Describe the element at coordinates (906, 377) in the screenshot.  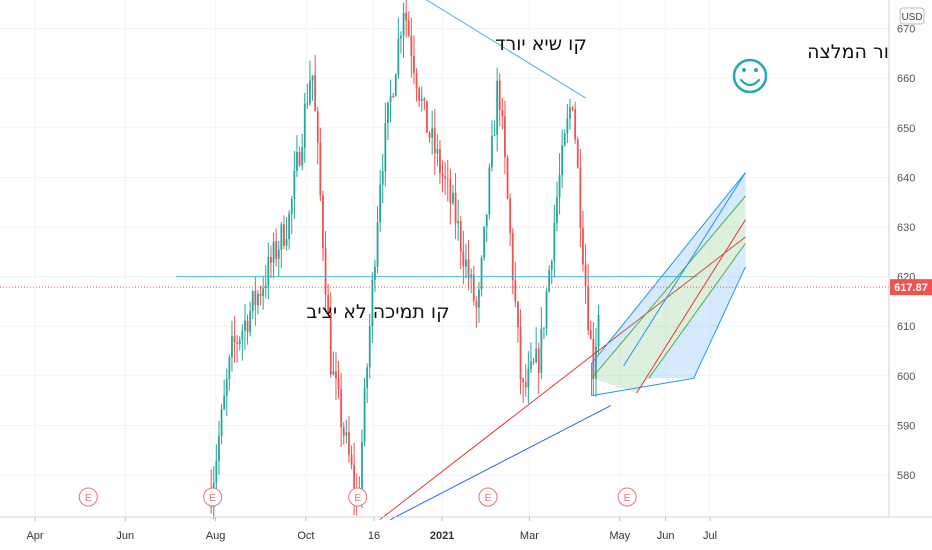
I see `price-tick-label: 600` at that location.